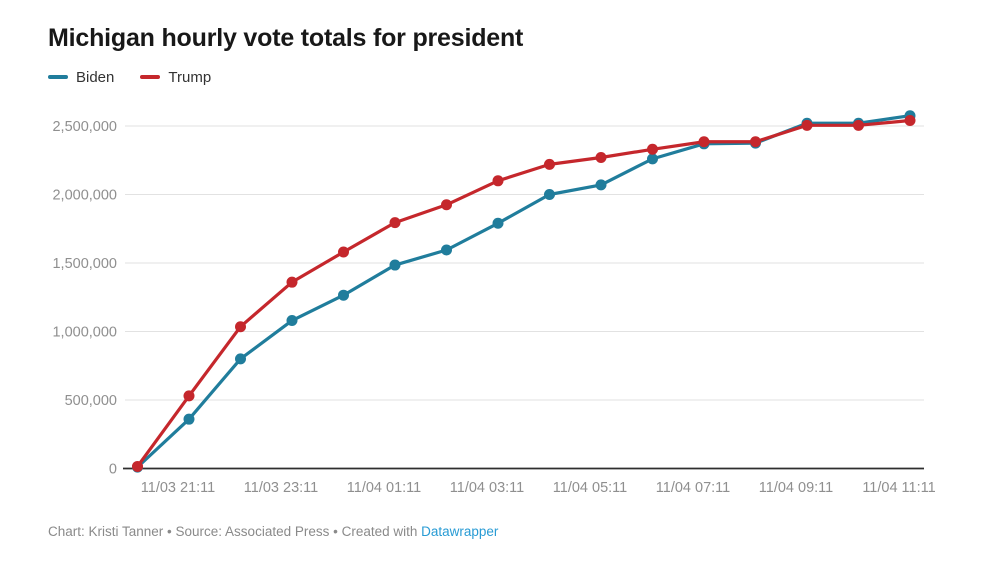 This screenshot has height=585, width=990. I want to click on y-axis-label: 1,000,000, so click(84, 333).